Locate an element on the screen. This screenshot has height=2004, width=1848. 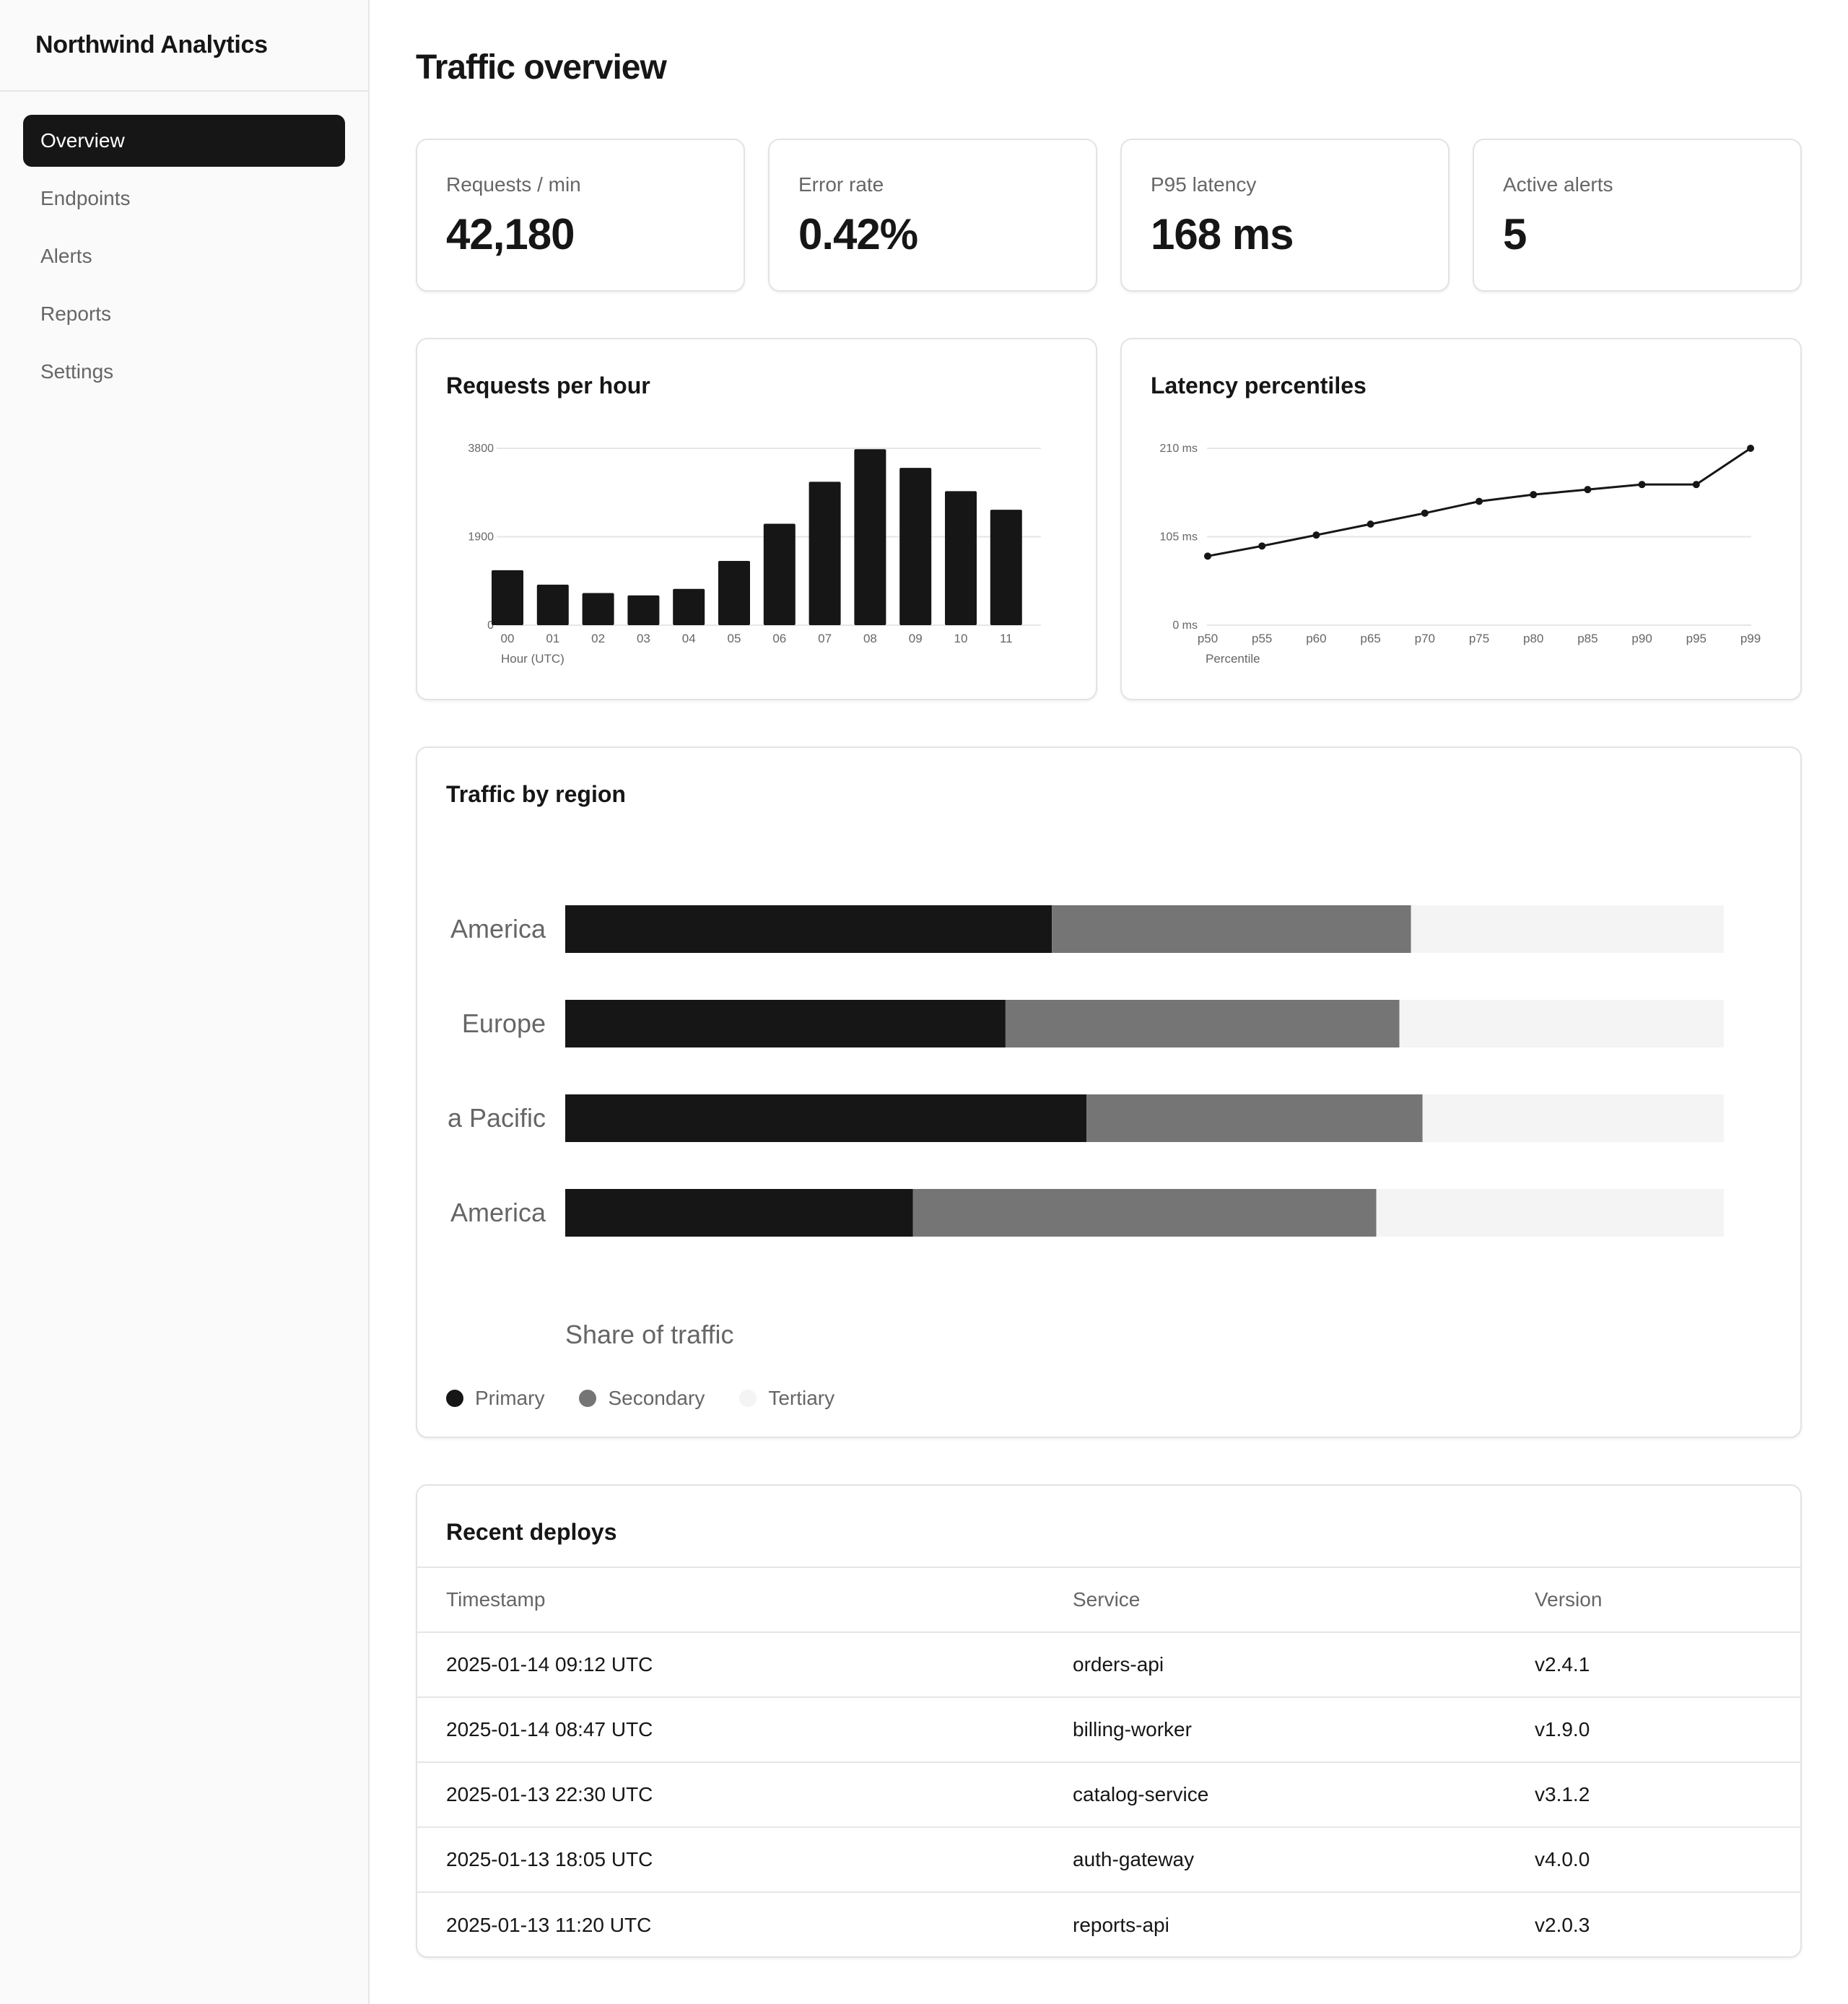
table-row: 2025-01-13 18:05 UTC auth-gateway v4.0.0 is located at coordinates (1108, 1859).